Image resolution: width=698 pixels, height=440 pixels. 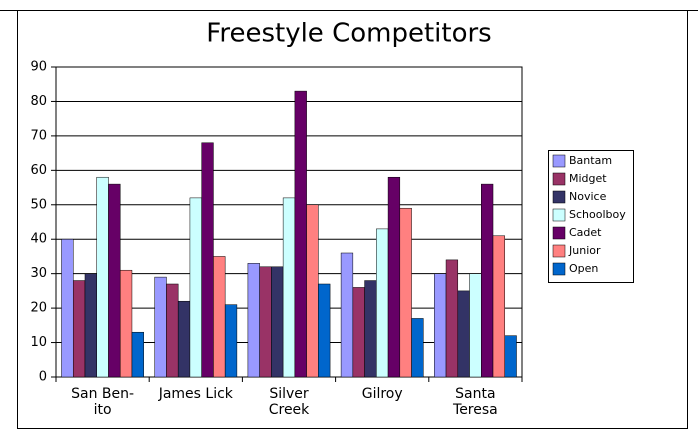 I want to click on y-tick-label: 20, so click(x=38, y=308).